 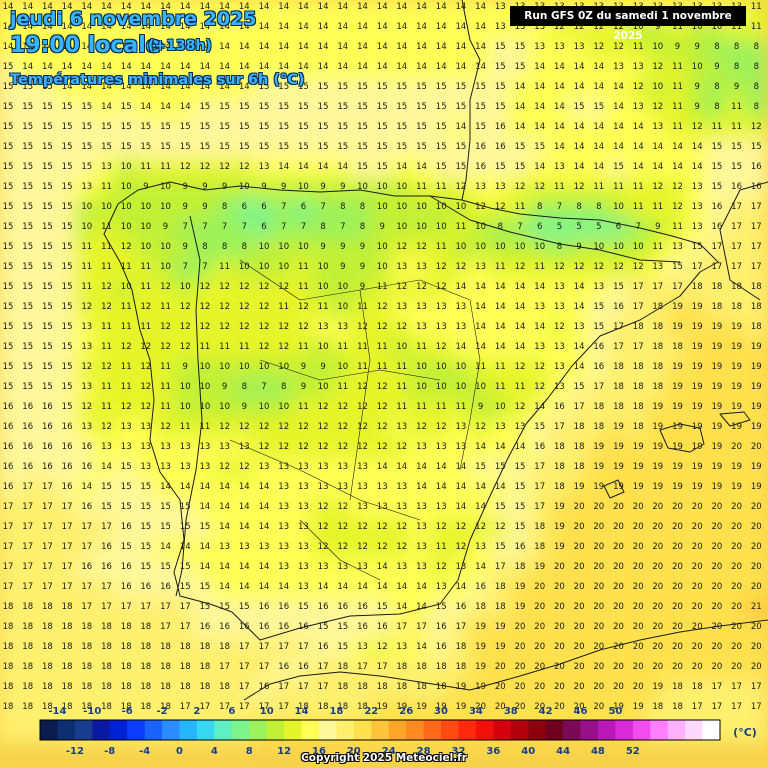 I want to click on temperature-value: 8, so click(x=756, y=67).